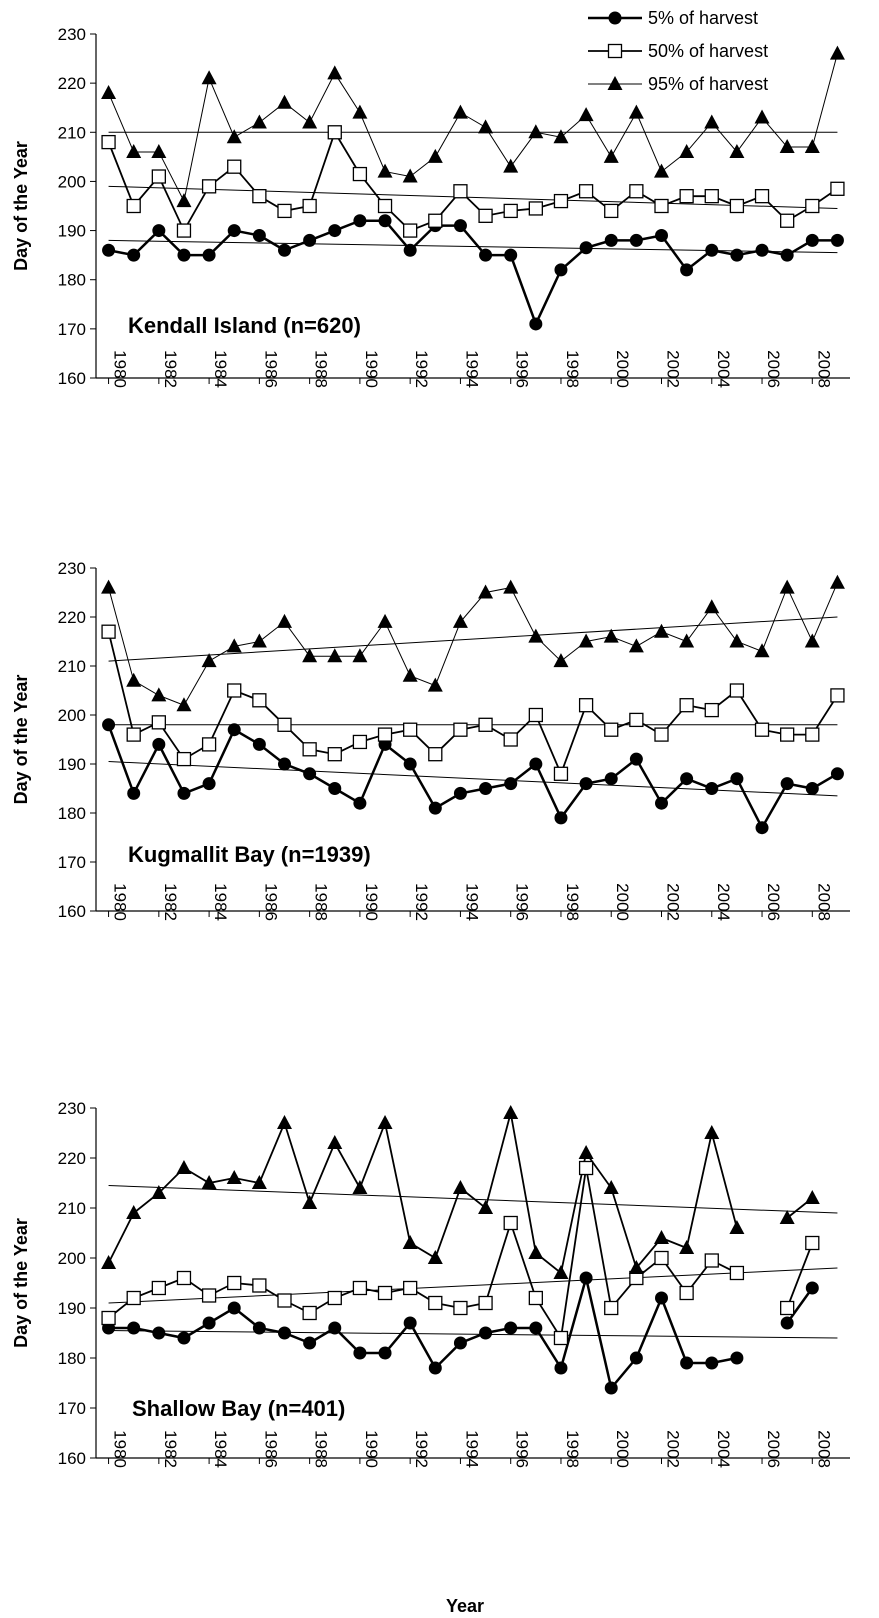 The image size is (879, 1618). Describe the element at coordinates (72, 181) in the screenshot. I see `y-tick-label: 200` at that location.